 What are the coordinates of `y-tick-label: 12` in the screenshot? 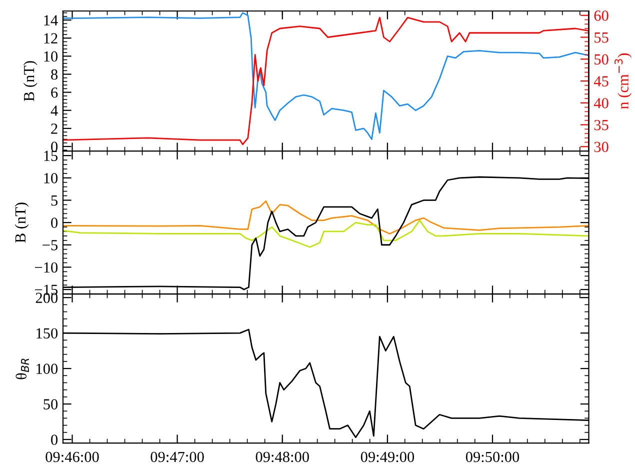 It's located at (51, 38).